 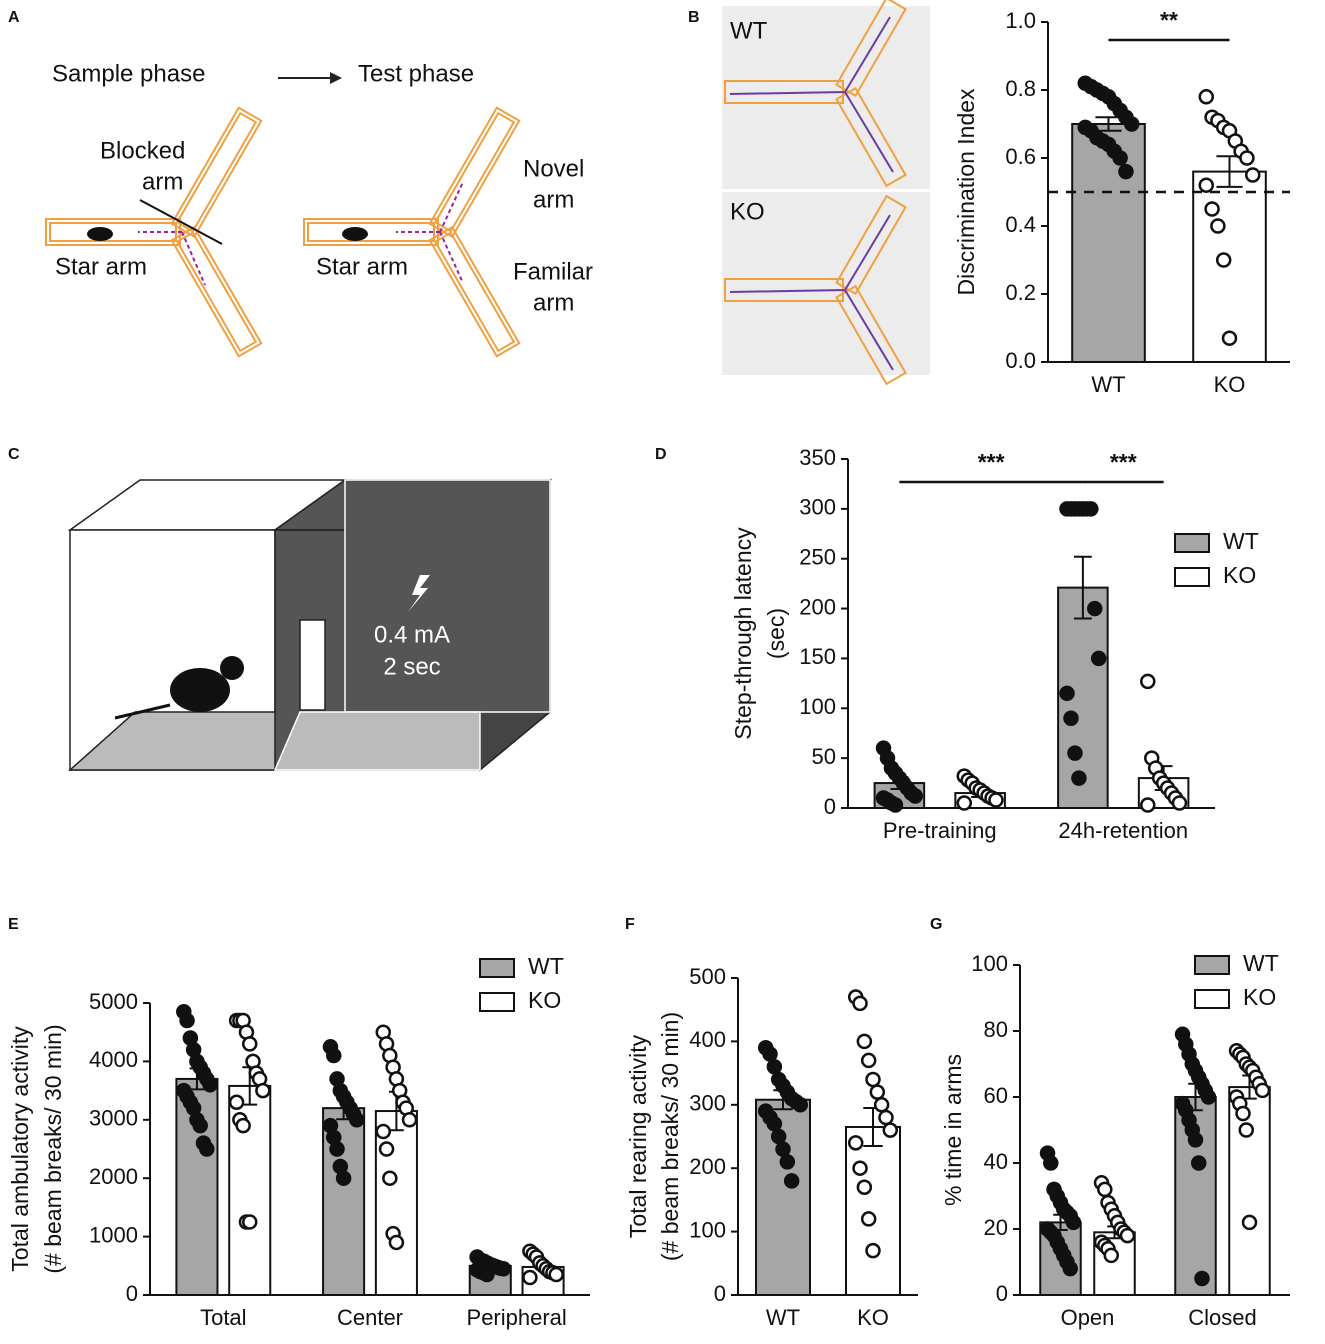 What do you see at coordinates (14, 17) in the screenshot?
I see `panel-label: A` at bounding box center [14, 17].